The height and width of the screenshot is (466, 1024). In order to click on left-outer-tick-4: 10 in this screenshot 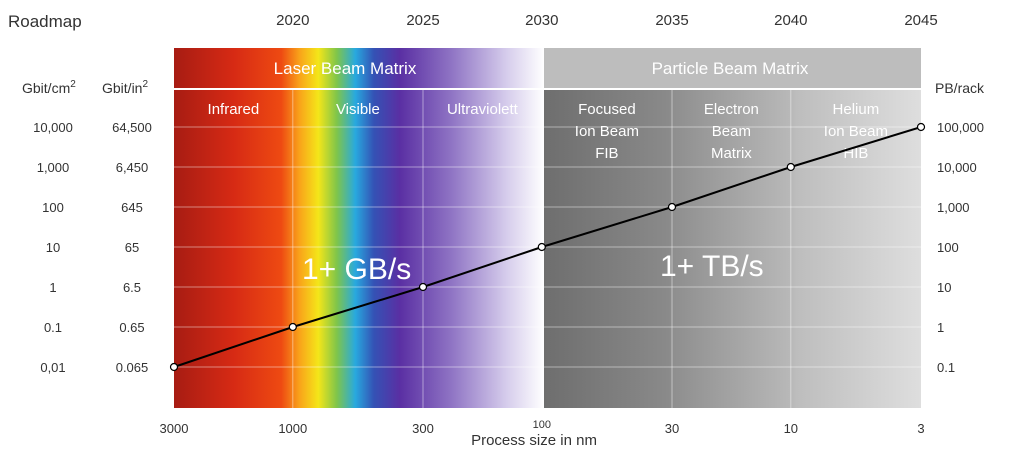, I will do `click(53, 247)`.